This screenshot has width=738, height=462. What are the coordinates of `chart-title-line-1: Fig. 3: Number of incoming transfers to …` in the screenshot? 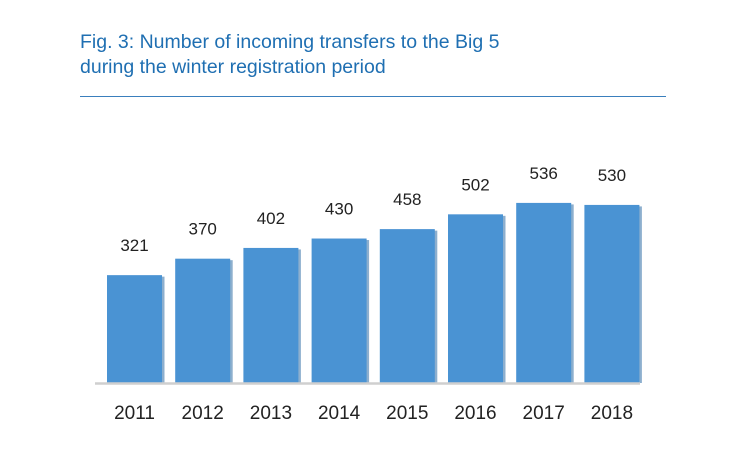 It's located at (290, 42).